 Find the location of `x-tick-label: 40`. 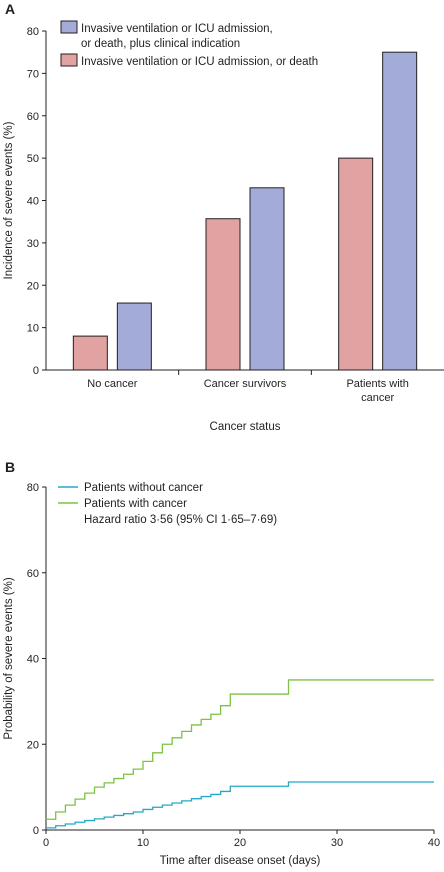

x-tick-label: 40 is located at coordinates (434, 843).